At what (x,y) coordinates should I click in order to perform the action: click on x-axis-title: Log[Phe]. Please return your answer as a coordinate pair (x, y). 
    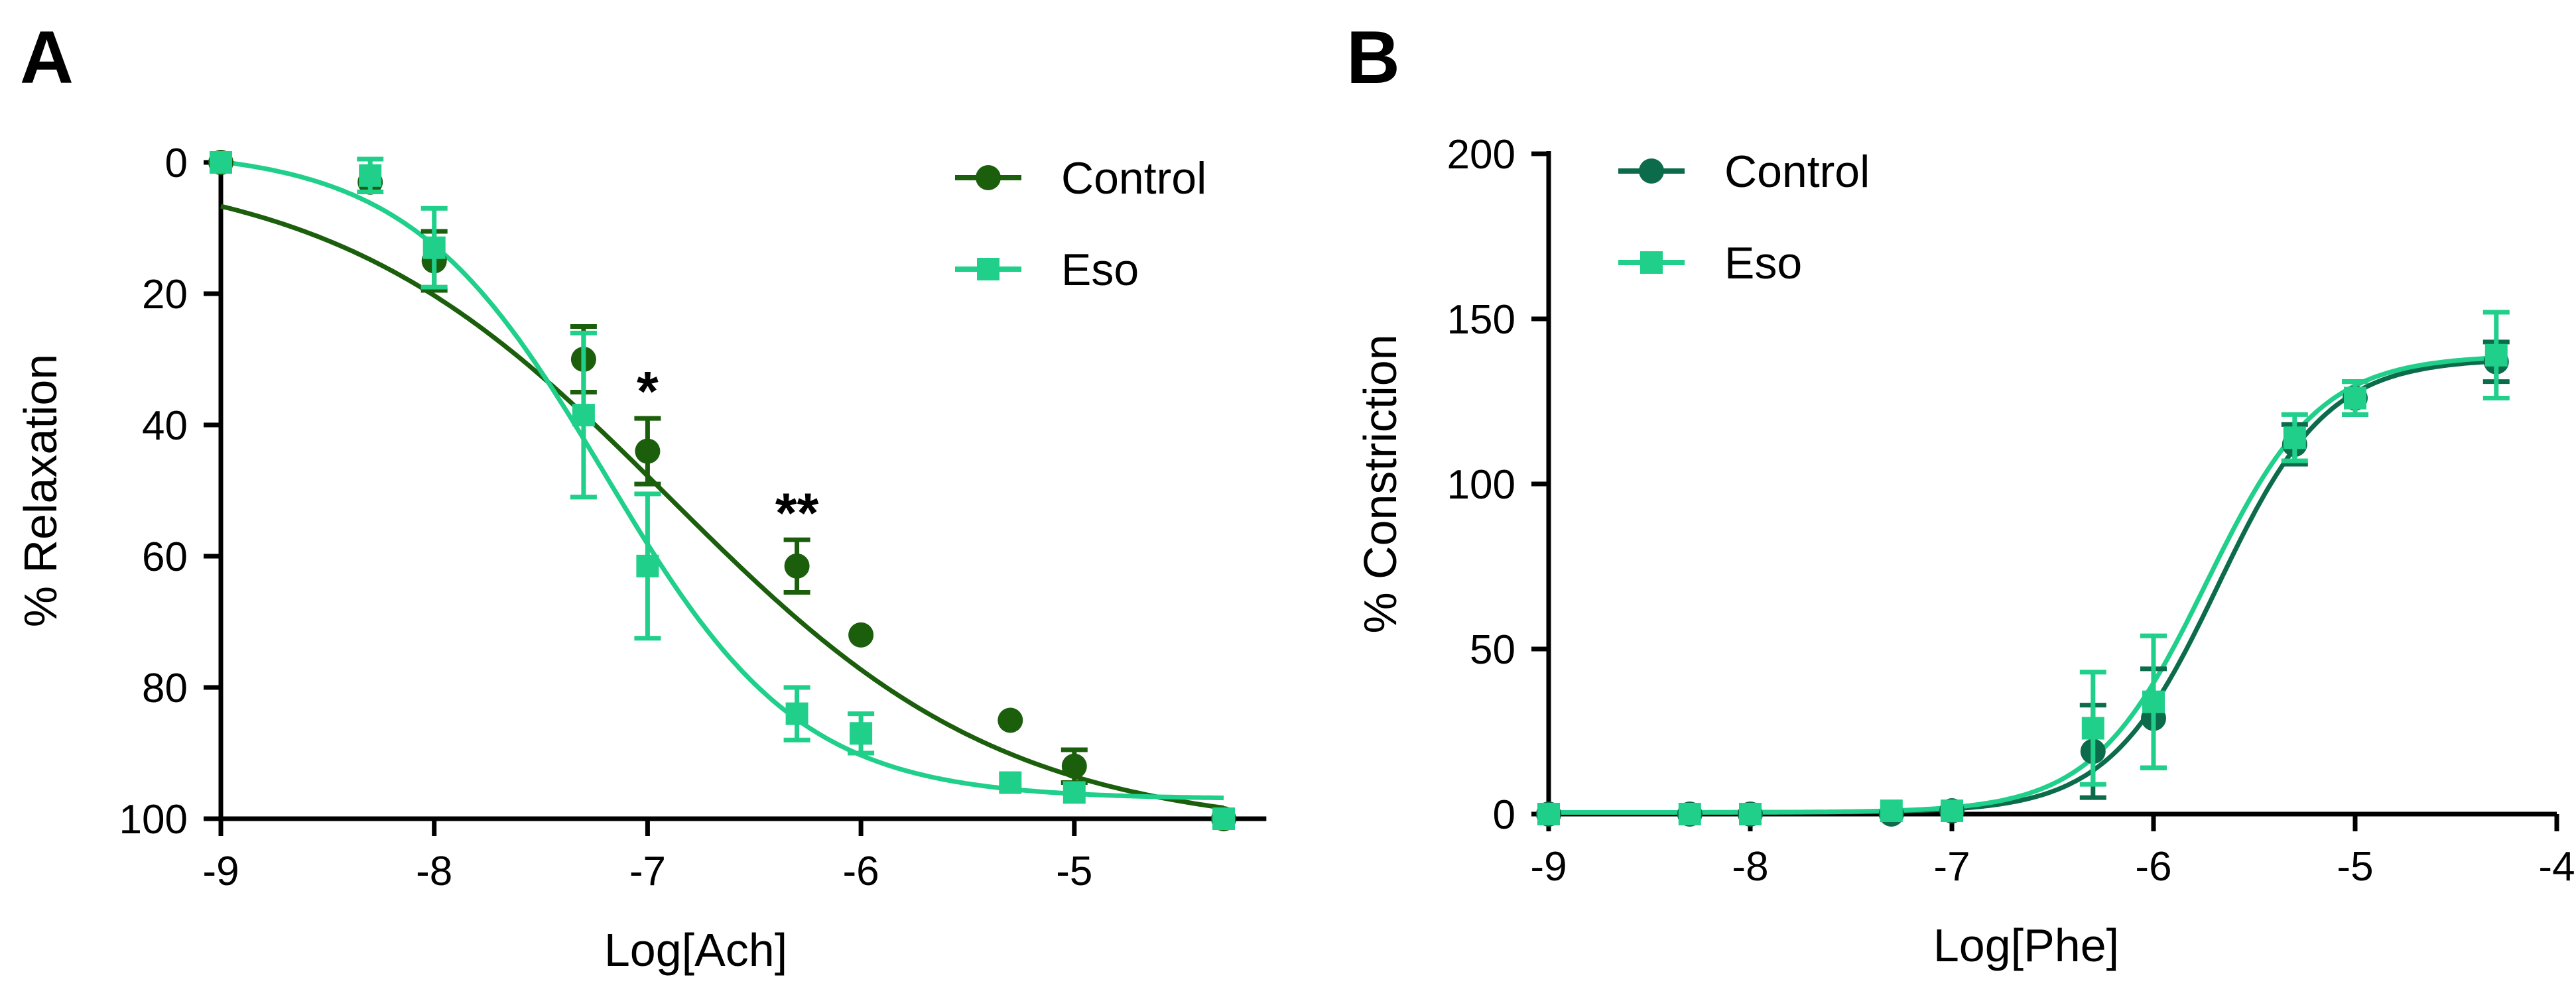
    Looking at the image, I should click on (2026, 945).